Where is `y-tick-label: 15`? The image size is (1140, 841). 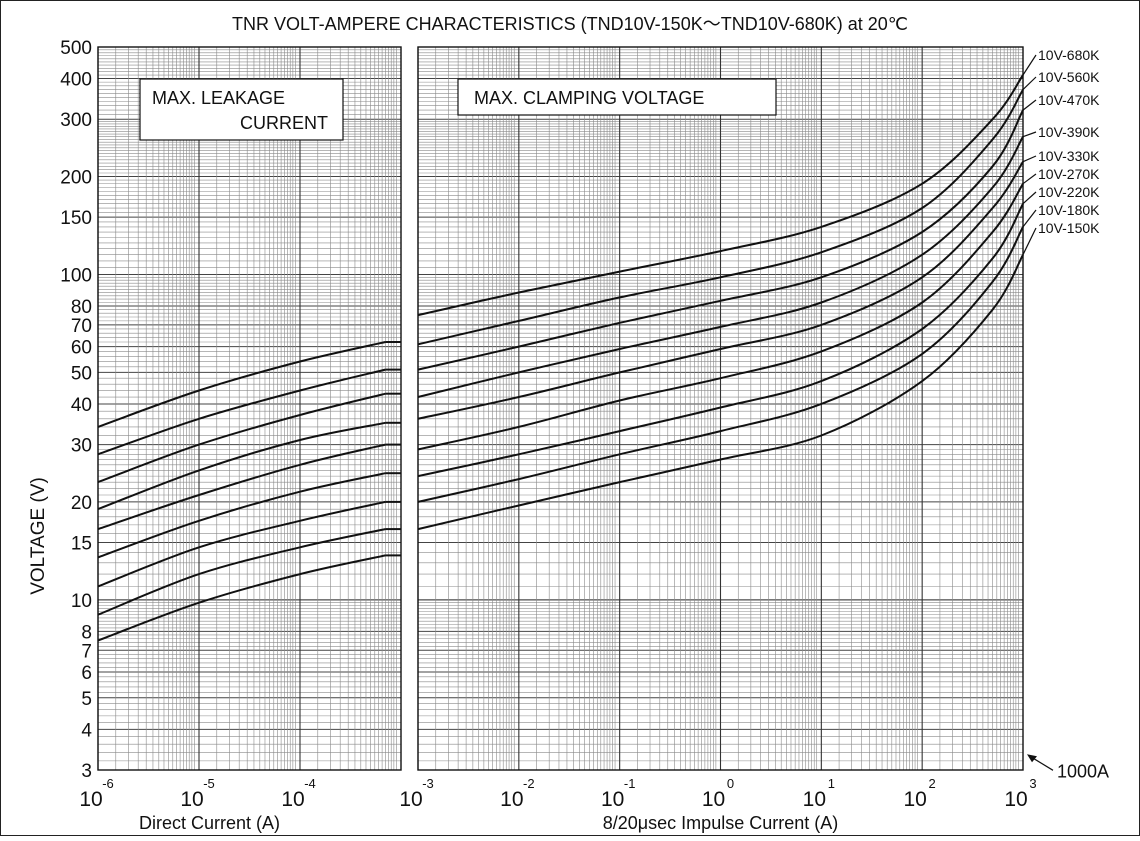 y-tick-label: 15 is located at coordinates (81, 544).